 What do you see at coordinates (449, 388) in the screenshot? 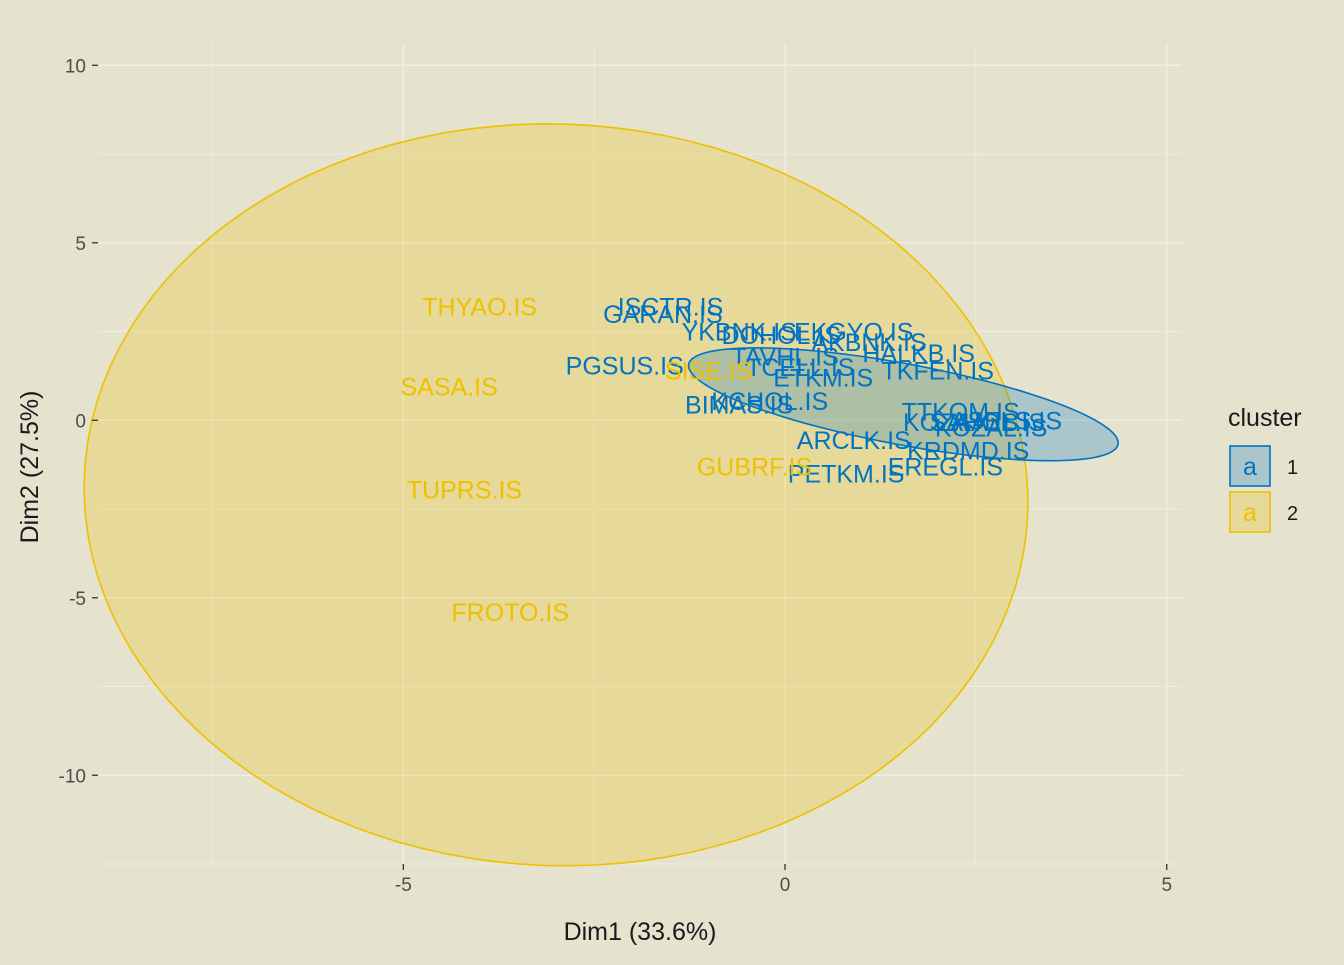
I see `point-label: SASA.IS` at bounding box center [449, 388].